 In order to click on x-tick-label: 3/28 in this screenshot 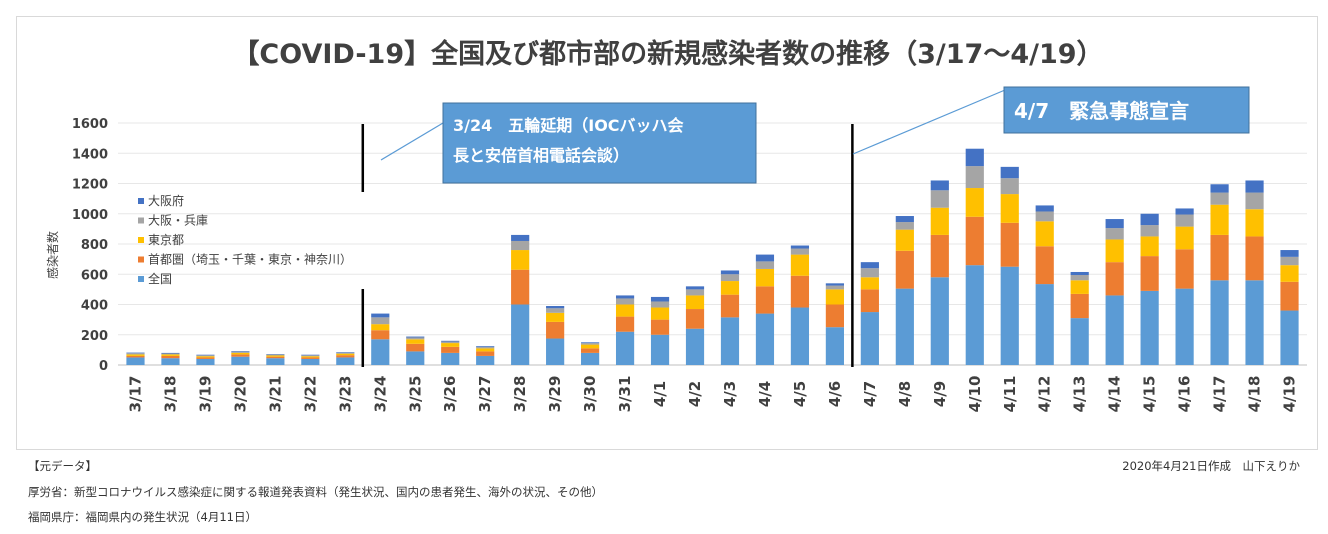, I will do `click(520, 394)`.